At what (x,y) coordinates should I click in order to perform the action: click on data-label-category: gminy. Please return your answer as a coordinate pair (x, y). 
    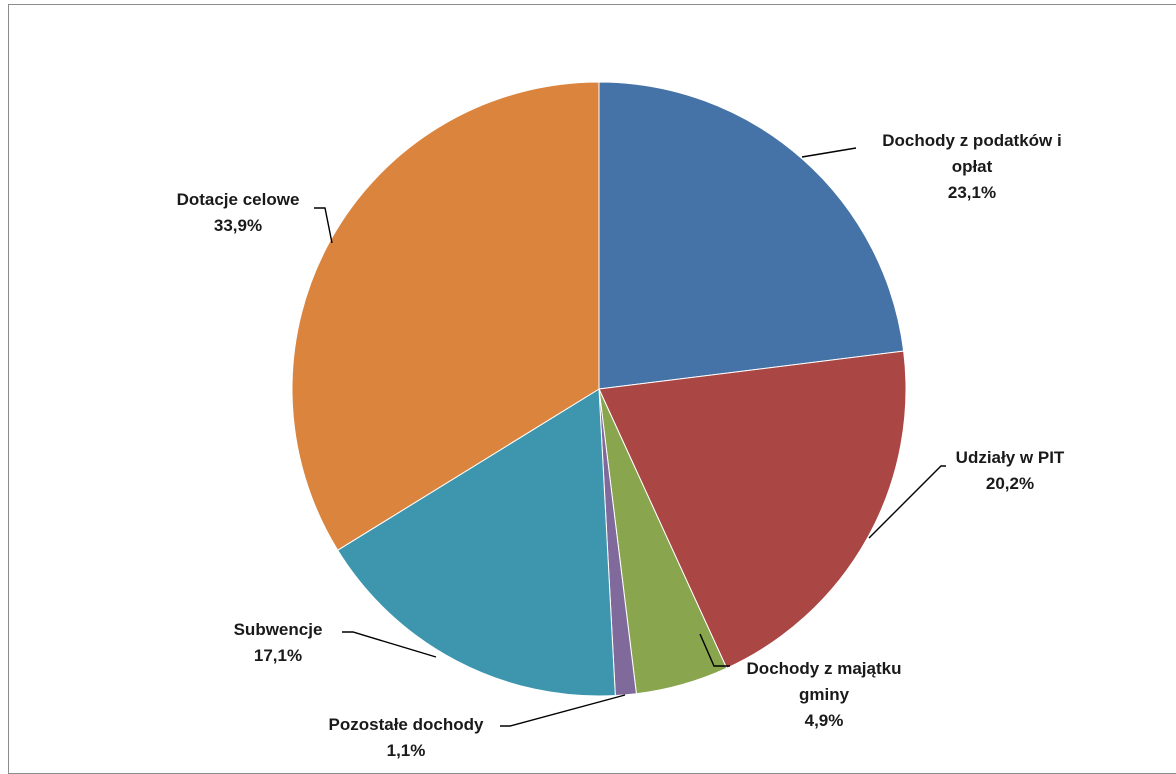
    Looking at the image, I should click on (824, 694).